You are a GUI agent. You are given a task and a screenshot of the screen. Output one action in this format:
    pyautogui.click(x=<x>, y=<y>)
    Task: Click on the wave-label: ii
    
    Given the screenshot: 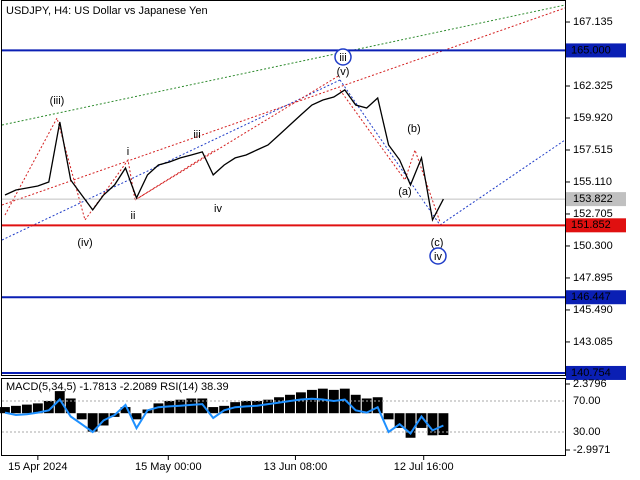 What is the action you would take?
    pyautogui.click(x=133, y=216)
    